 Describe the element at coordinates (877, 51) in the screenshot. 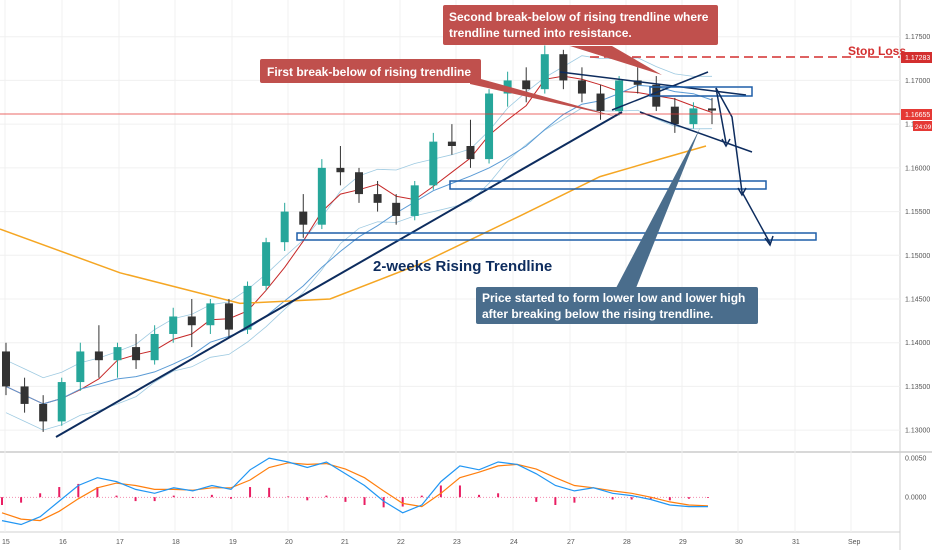

I see `stop-loss-label: Stop Loss` at that location.